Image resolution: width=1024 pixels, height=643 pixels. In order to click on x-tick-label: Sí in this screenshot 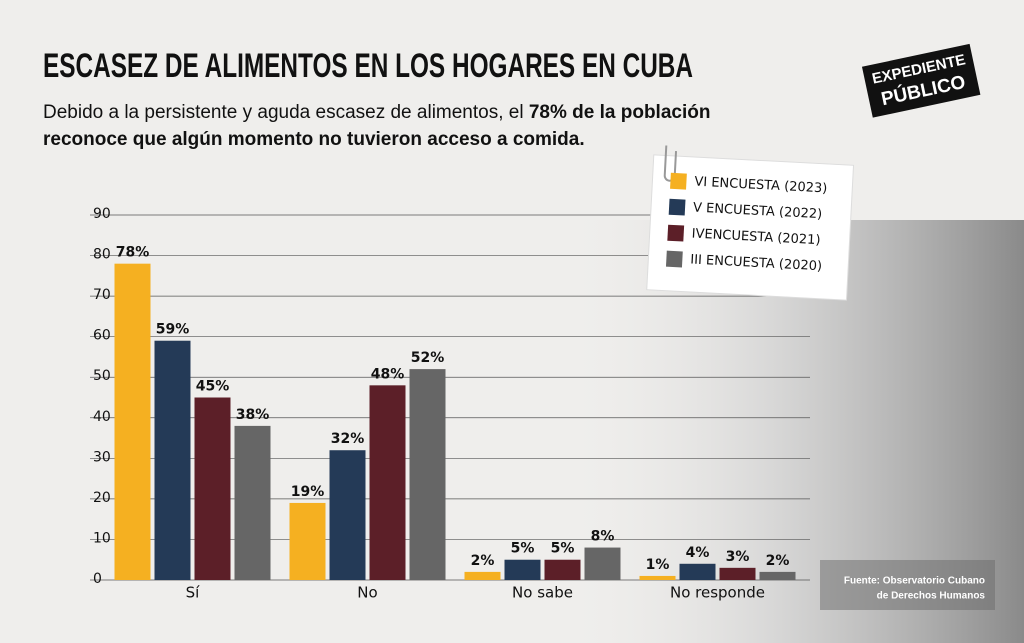, I will do `click(193, 593)`.